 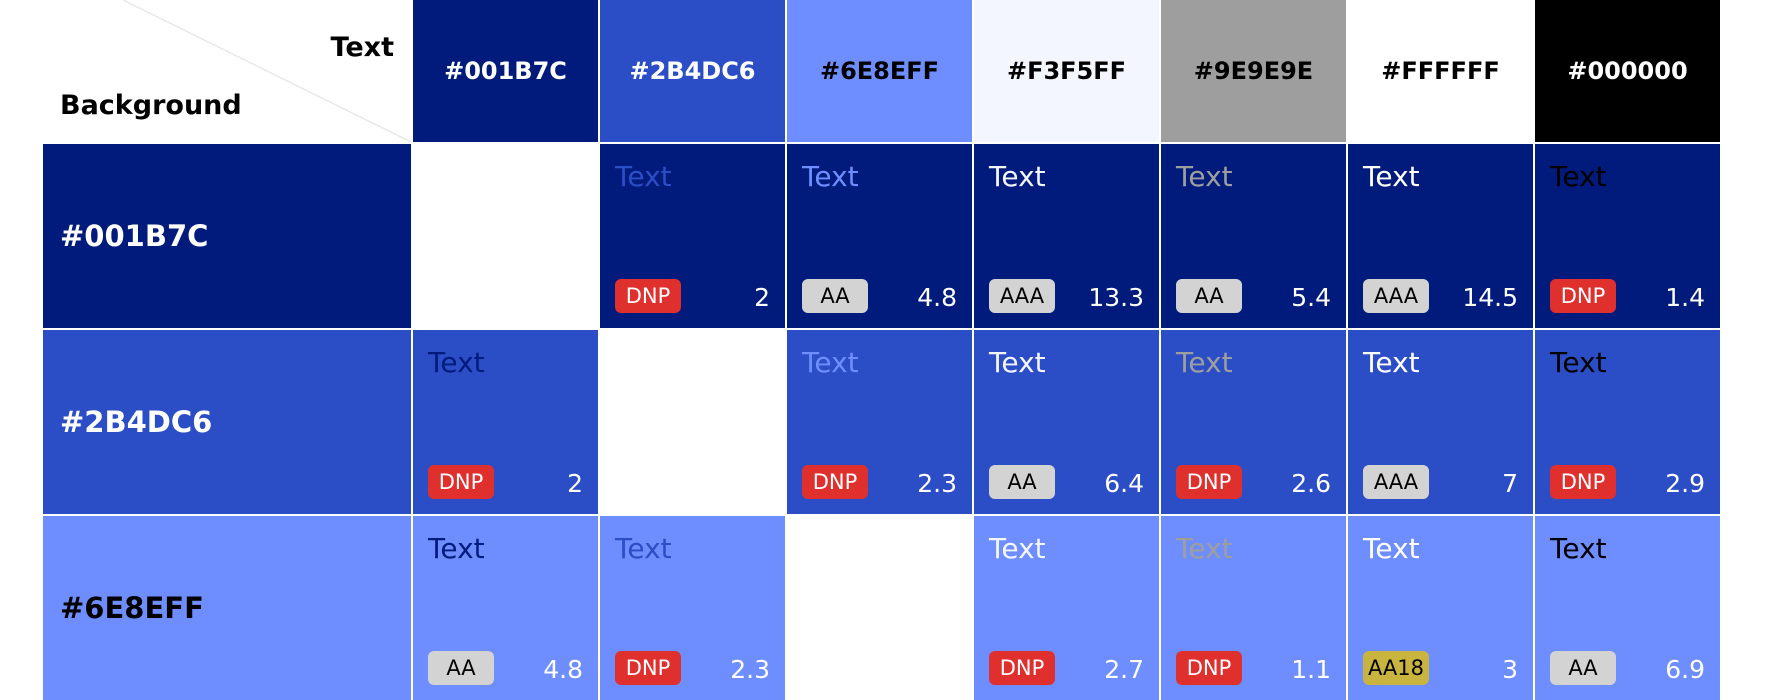 I want to click on column-header: #FFFFFF, so click(x=1440, y=71).